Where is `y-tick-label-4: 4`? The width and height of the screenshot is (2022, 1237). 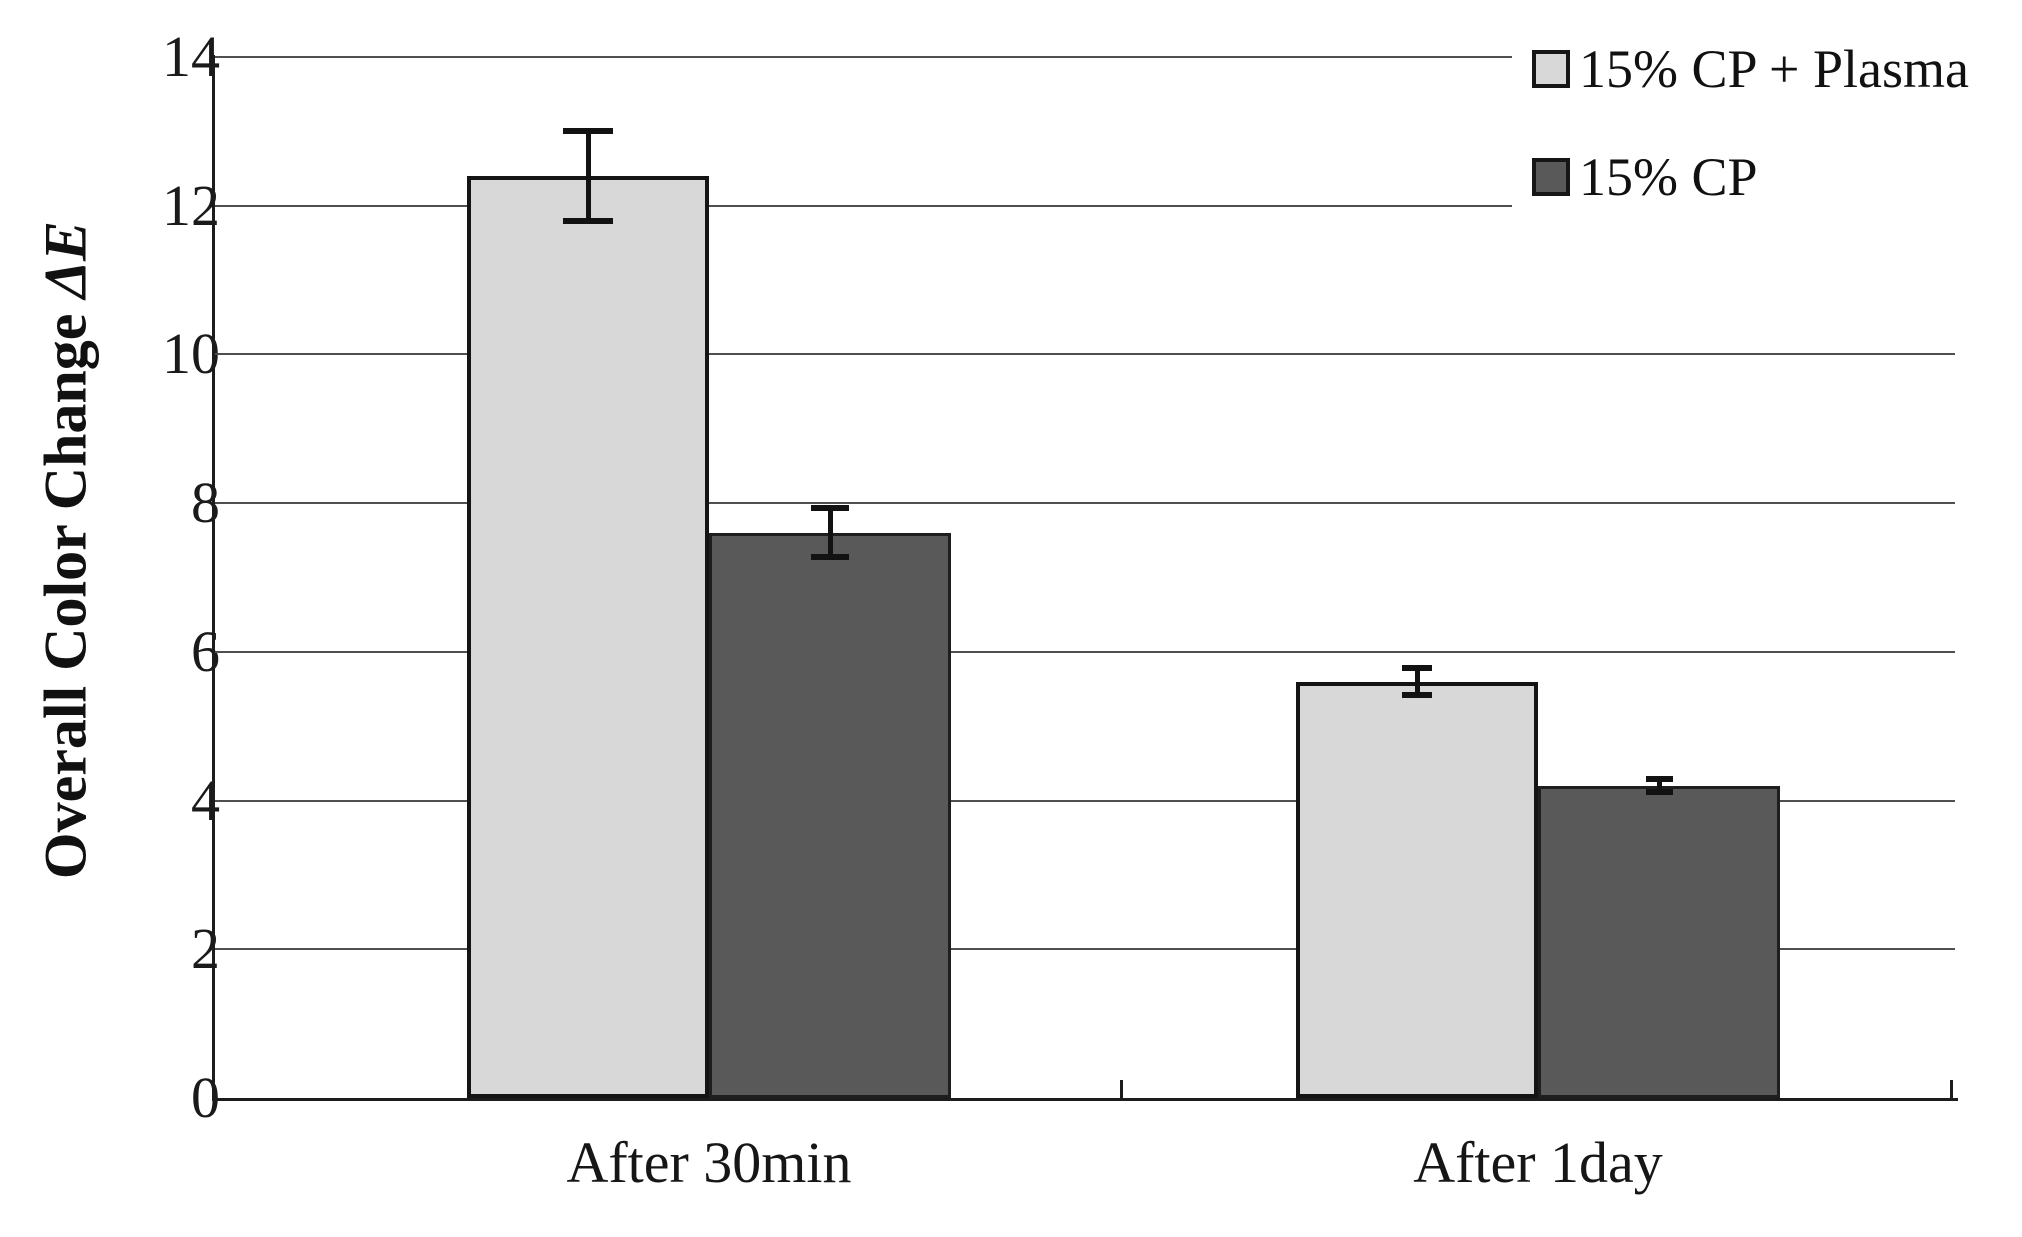 y-tick-label-4: 4 is located at coordinates (205, 800).